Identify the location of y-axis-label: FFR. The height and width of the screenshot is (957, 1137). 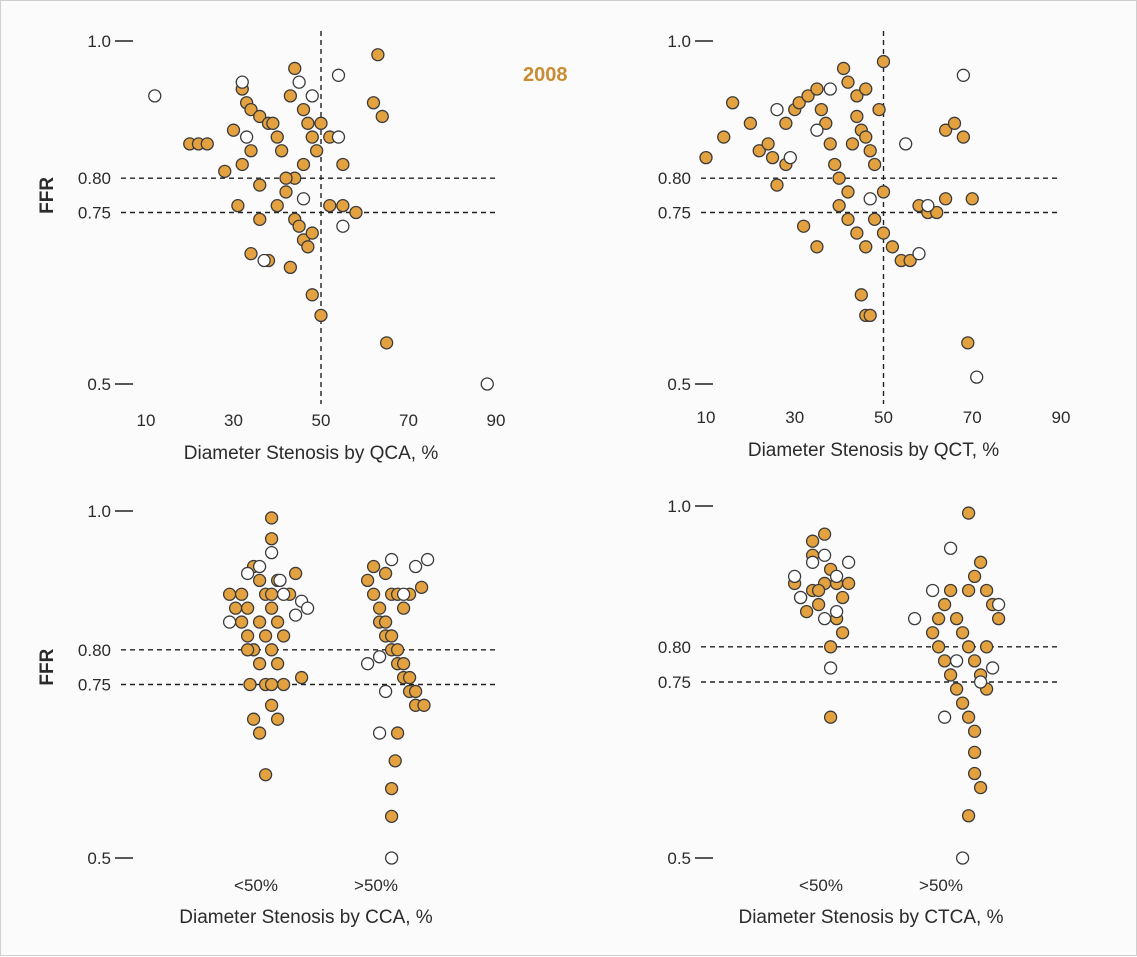
(47, 195).